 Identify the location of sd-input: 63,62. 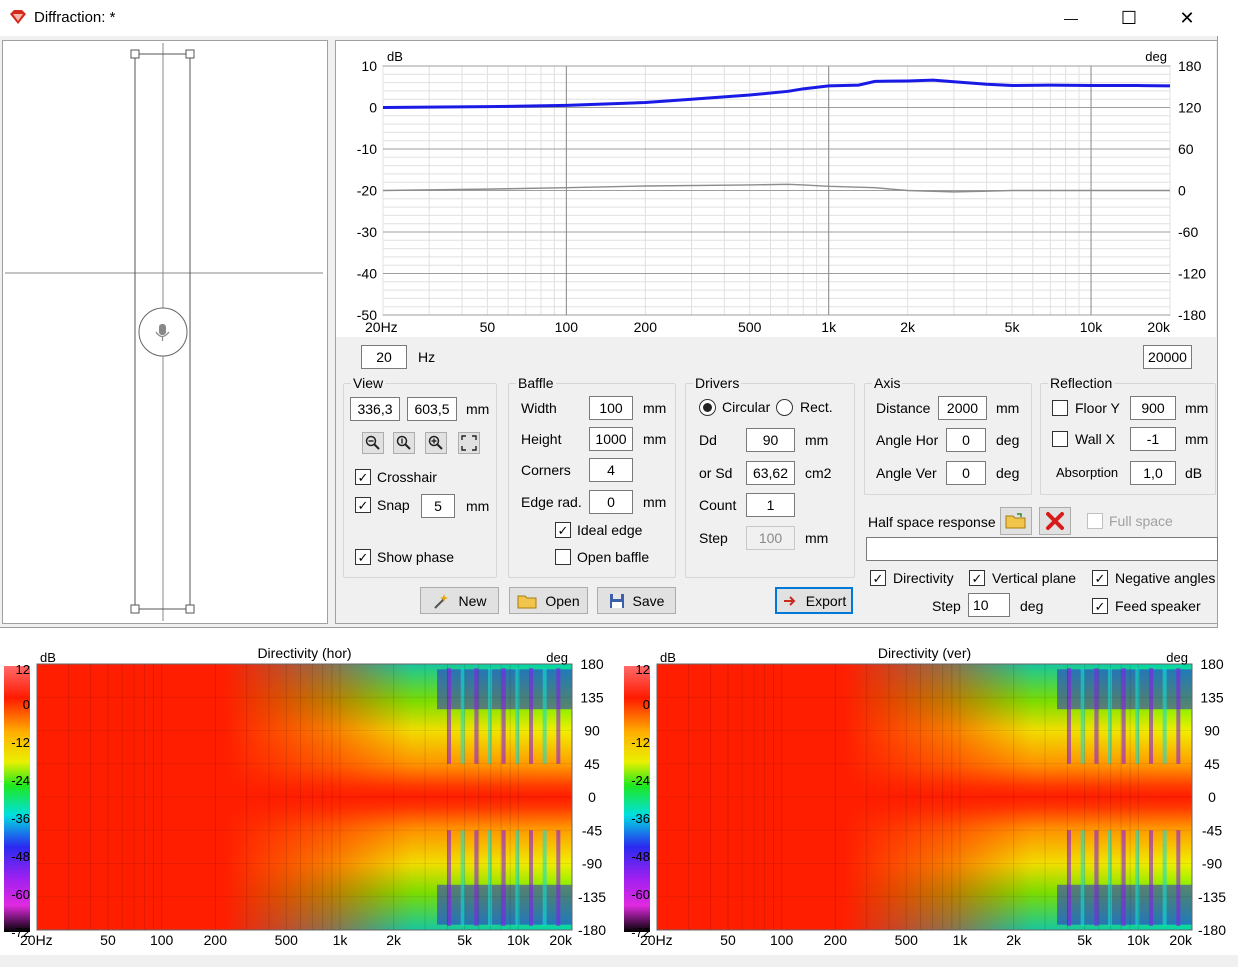
(770, 473).